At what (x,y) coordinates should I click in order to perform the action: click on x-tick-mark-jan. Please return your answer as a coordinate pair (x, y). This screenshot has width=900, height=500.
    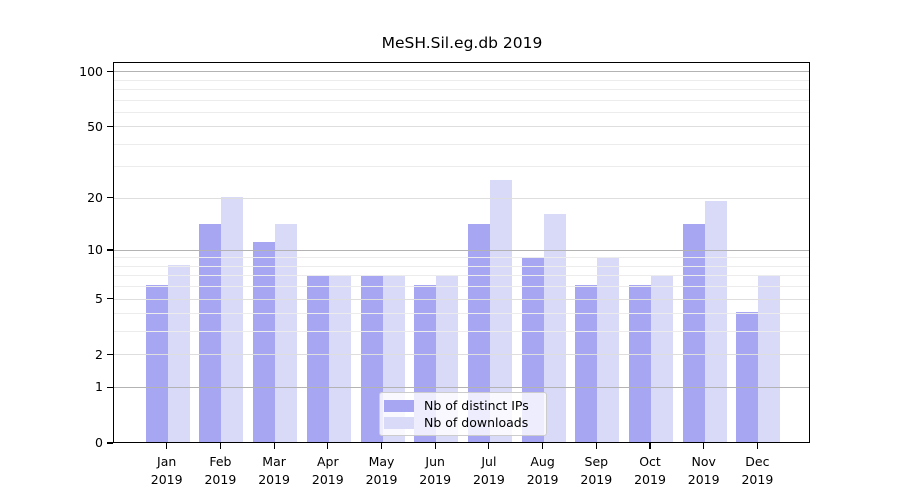
    Looking at the image, I should click on (167, 446).